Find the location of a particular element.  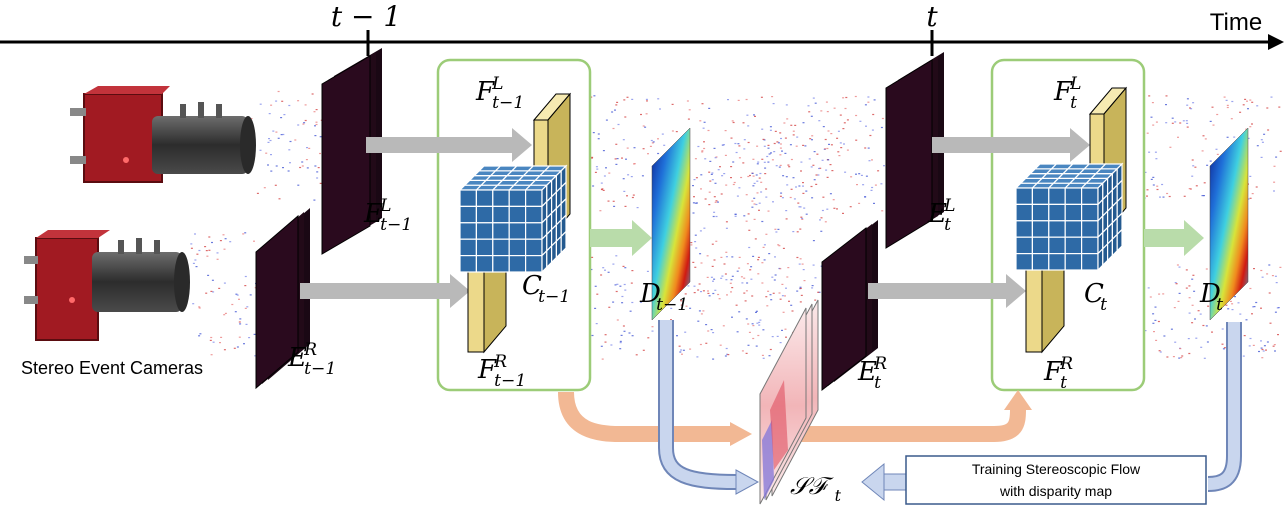

arrow-right-to-feature-prev is located at coordinates (385, 291).